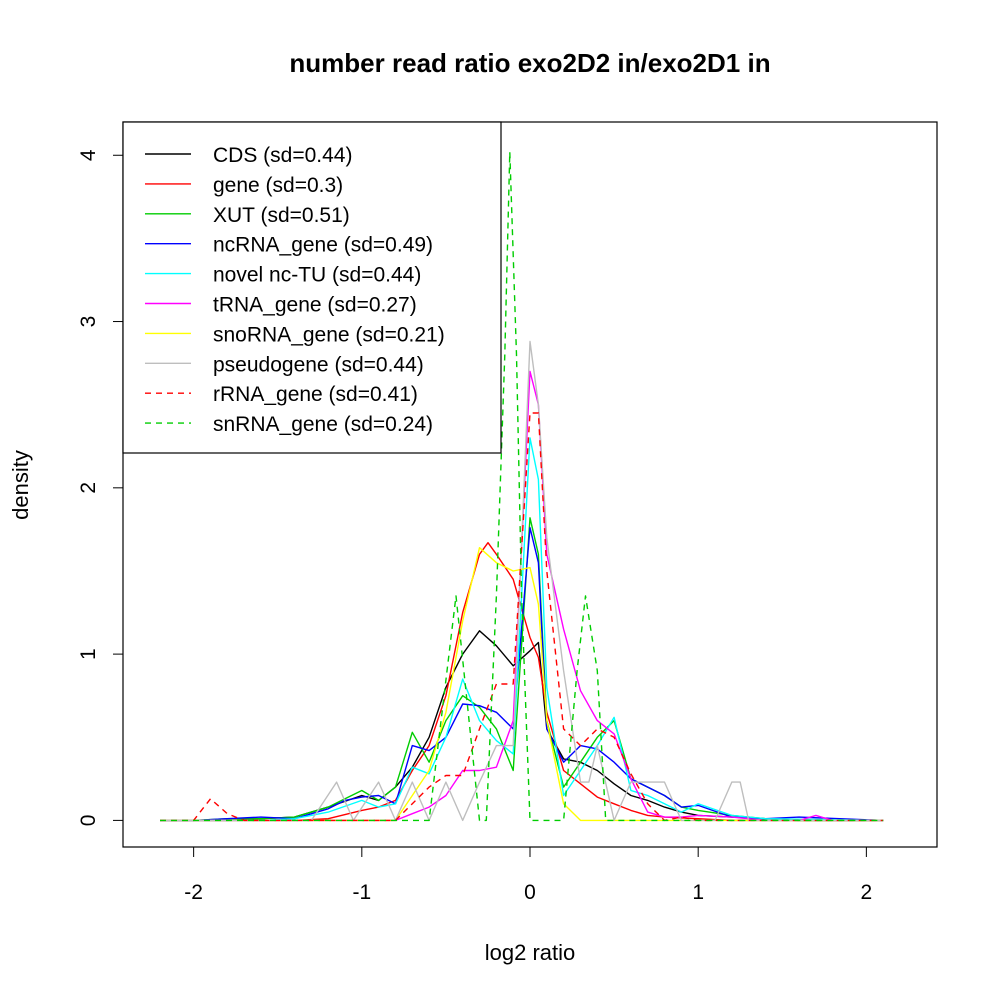 The height and width of the screenshot is (1000, 1000). What do you see at coordinates (278, 185) in the screenshot?
I see `legend-label: gene (sd=0.3)` at bounding box center [278, 185].